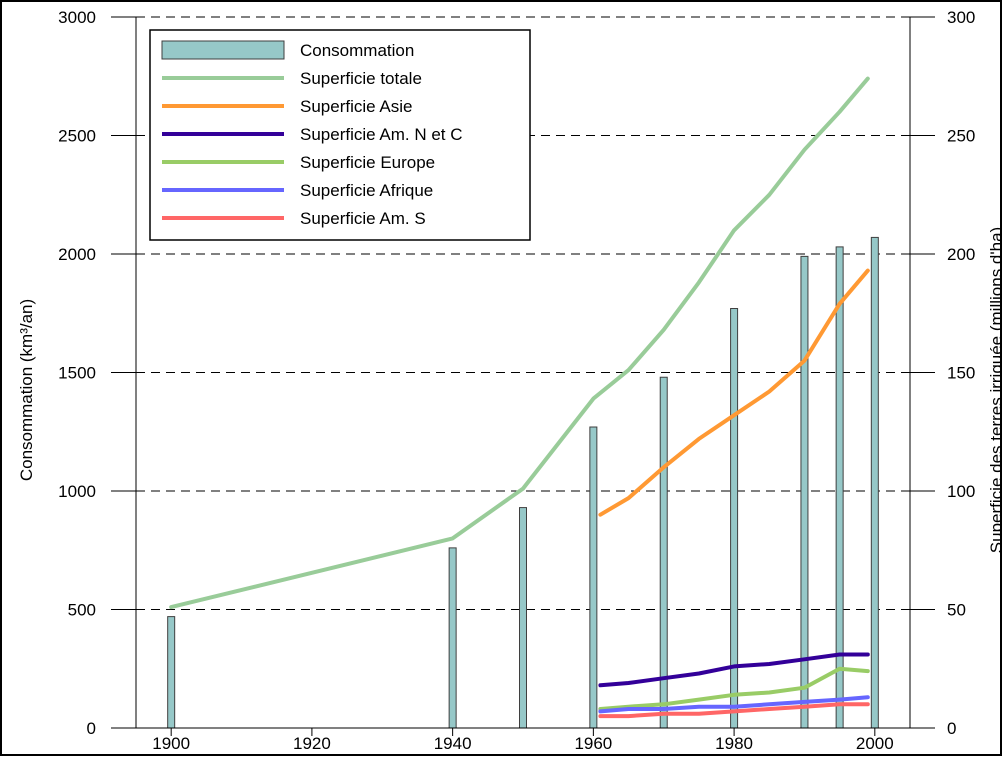 The height and width of the screenshot is (761, 1002). Describe the element at coordinates (77, 136) in the screenshot. I see `left-tick-label-2500: 2500` at that location.